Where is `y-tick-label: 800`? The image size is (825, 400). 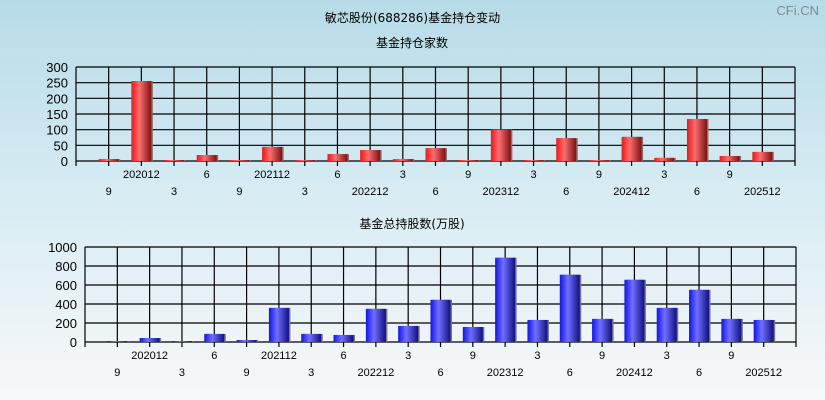 y-tick-label: 800 is located at coordinates (66, 266).